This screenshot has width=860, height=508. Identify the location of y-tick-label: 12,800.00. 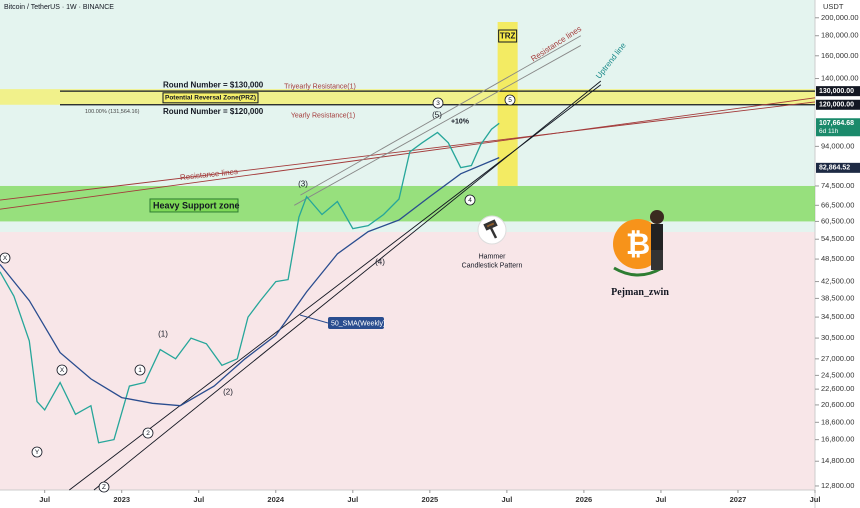
(837, 485).